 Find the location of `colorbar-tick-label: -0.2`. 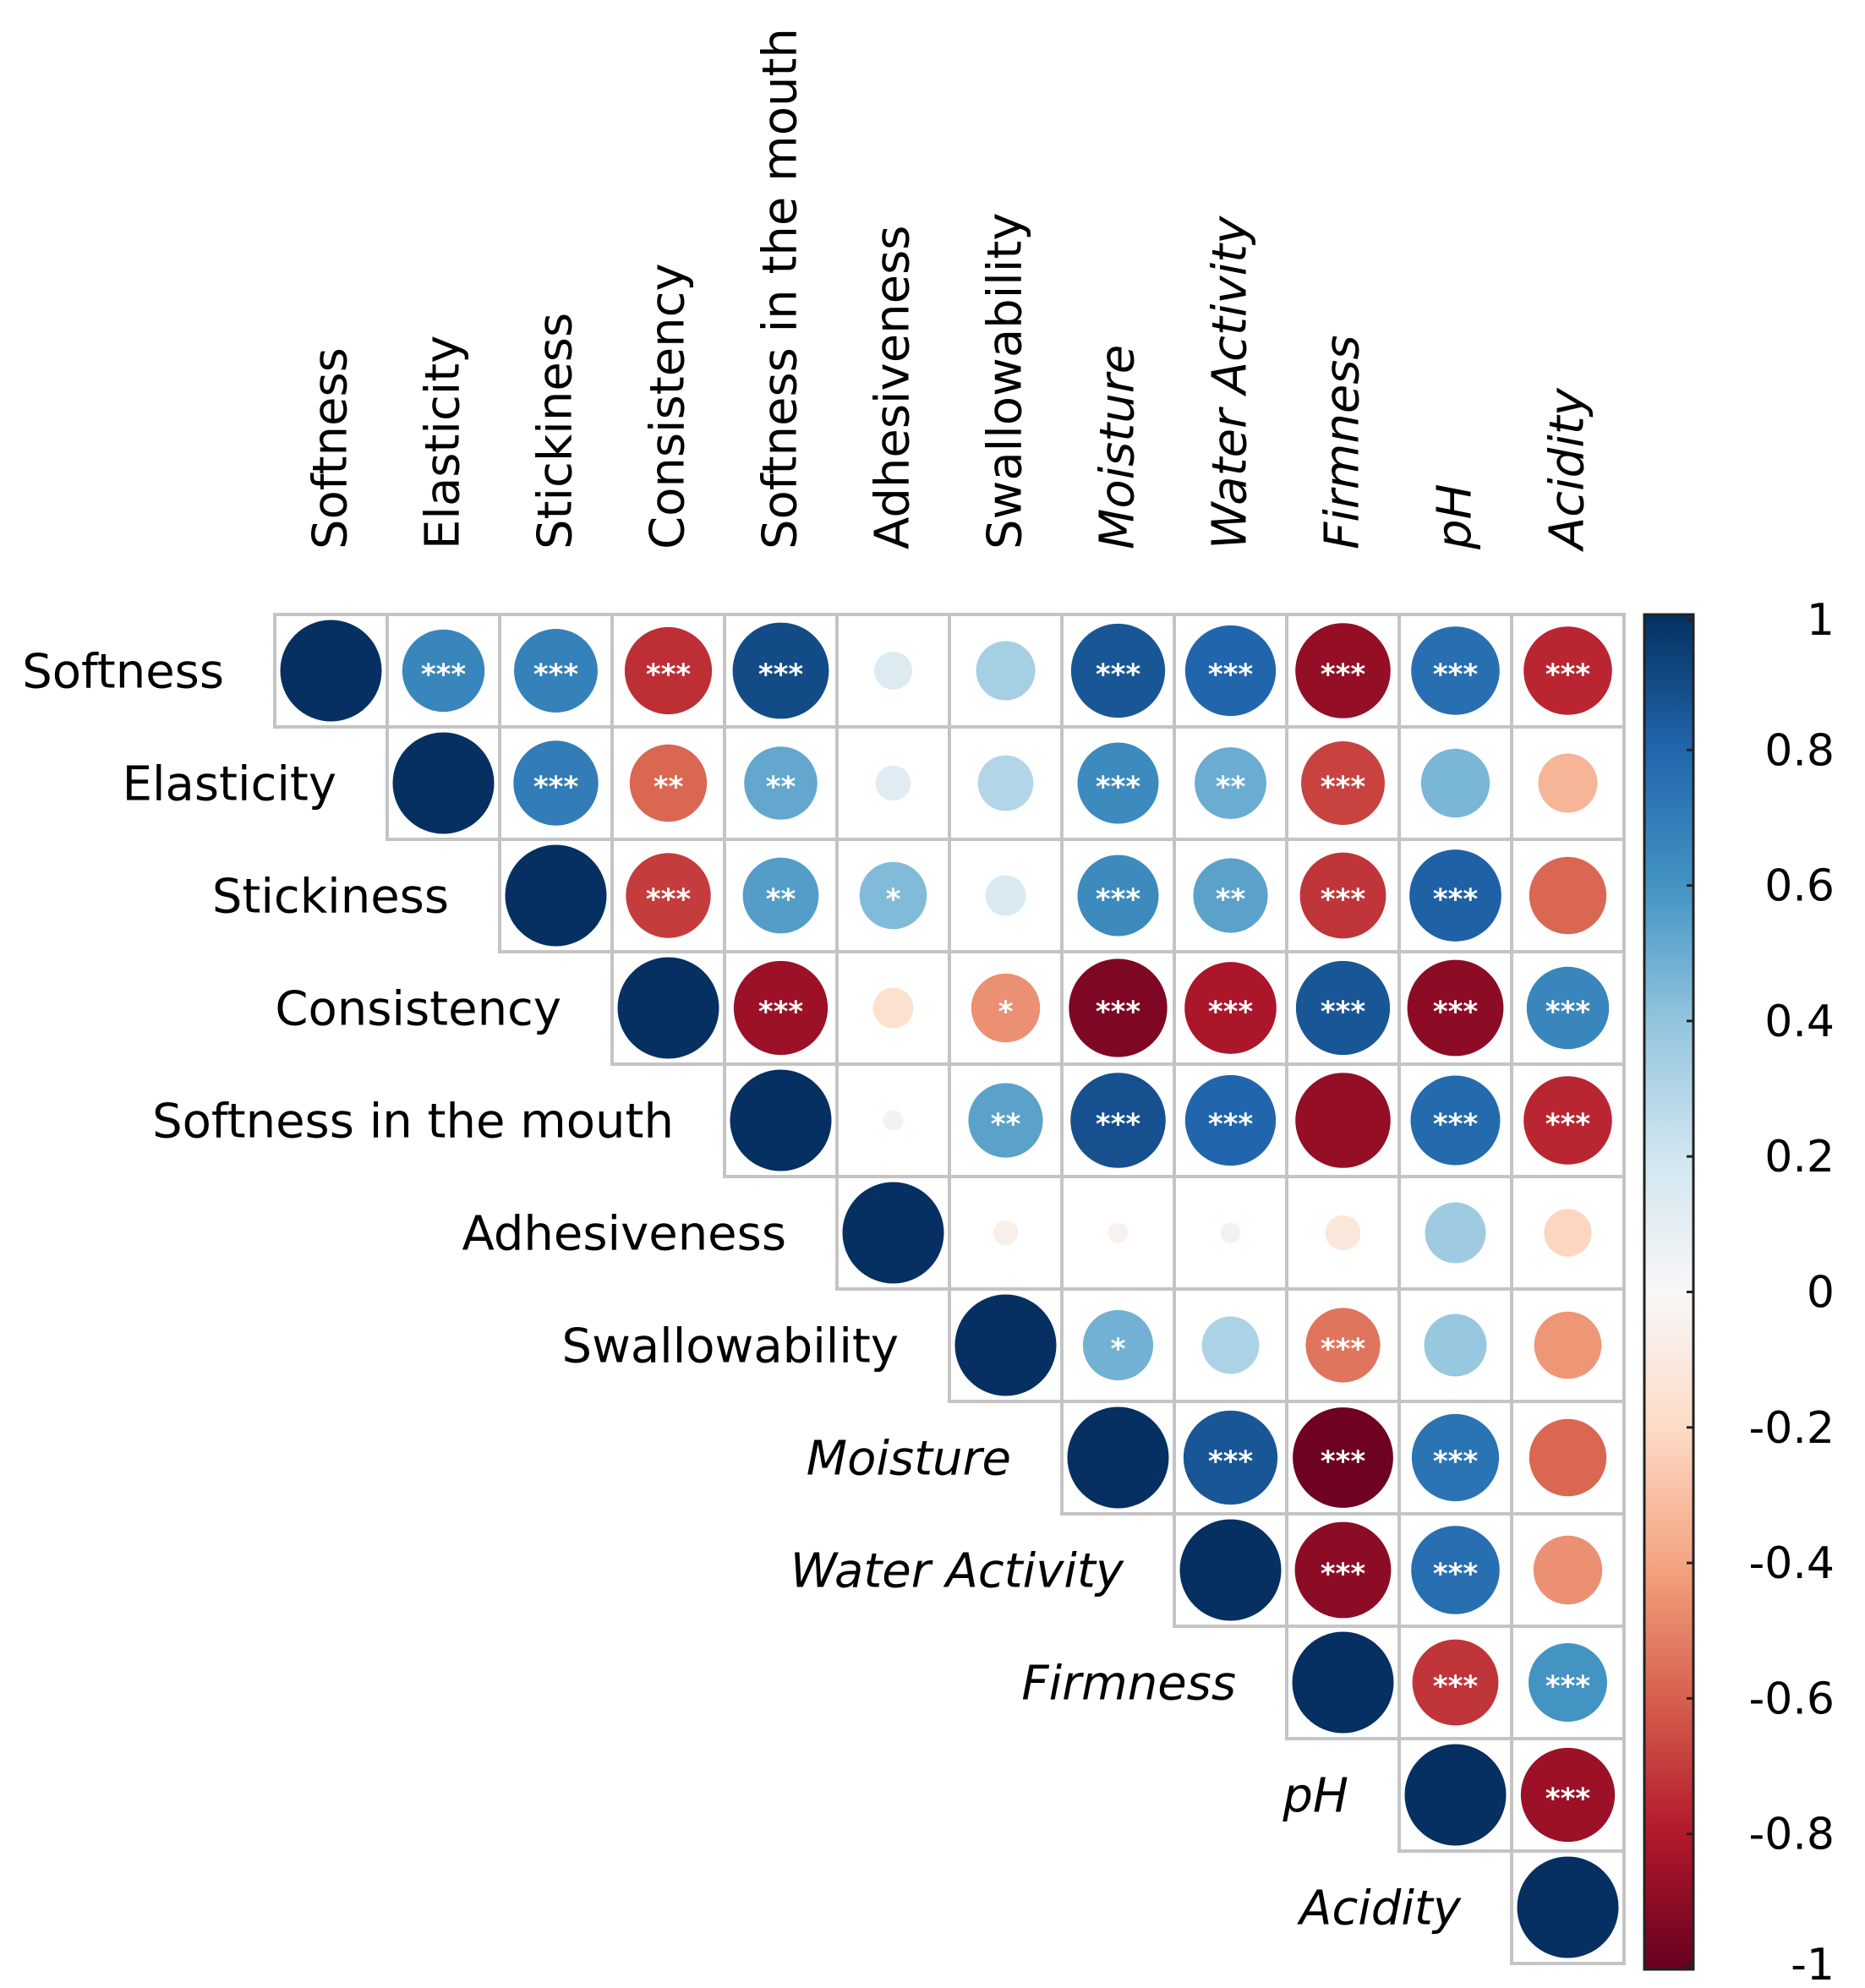

colorbar-tick-label: -0.2 is located at coordinates (1792, 1428).